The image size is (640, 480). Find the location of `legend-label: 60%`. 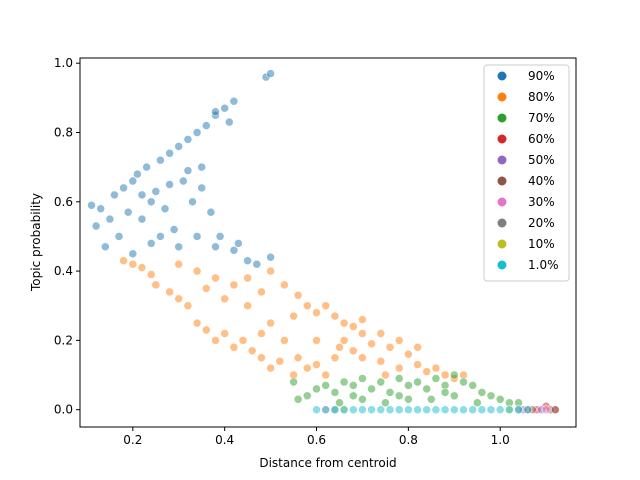

legend-label: 60% is located at coordinates (541, 139).